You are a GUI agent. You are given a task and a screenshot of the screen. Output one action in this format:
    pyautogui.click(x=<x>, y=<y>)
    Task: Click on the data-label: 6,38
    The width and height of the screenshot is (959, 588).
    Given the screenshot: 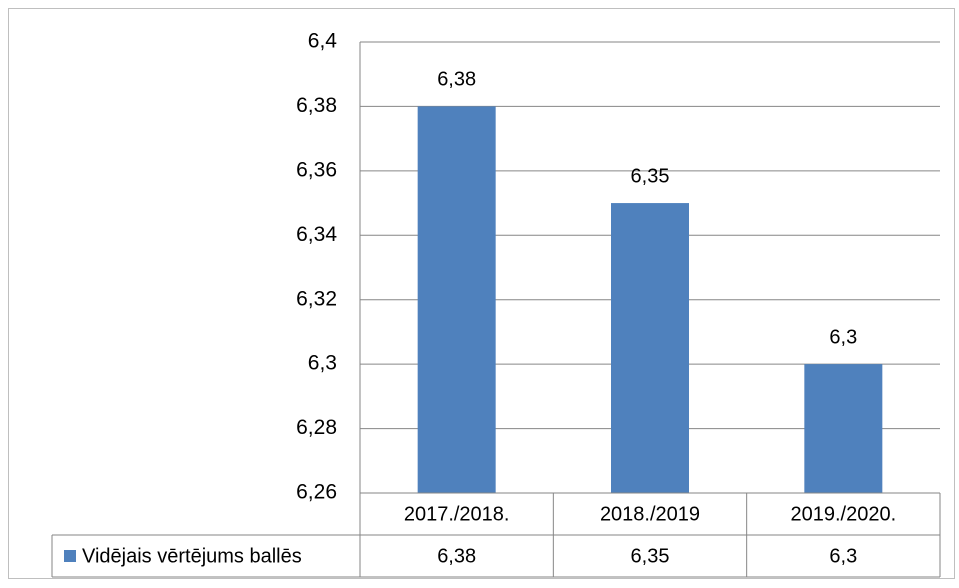 What is the action you would take?
    pyautogui.click(x=456, y=80)
    